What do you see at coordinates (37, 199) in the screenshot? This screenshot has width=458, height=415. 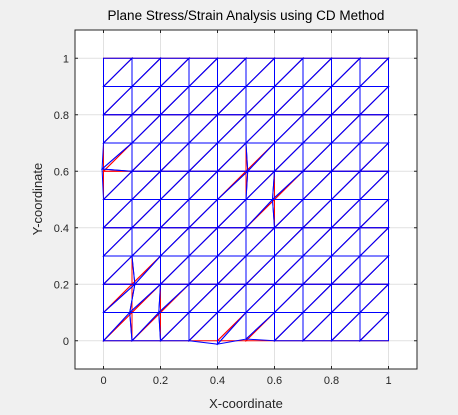 I see `y-axis-label: Y-coordinate` at bounding box center [37, 199].